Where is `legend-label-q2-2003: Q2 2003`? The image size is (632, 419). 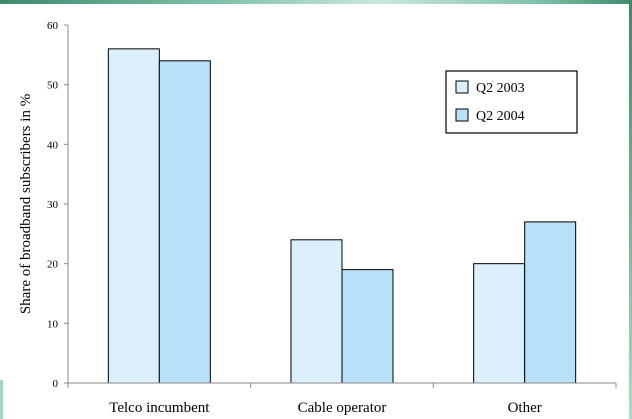
legend-label-q2-2003: Q2 2003 is located at coordinates (500, 88).